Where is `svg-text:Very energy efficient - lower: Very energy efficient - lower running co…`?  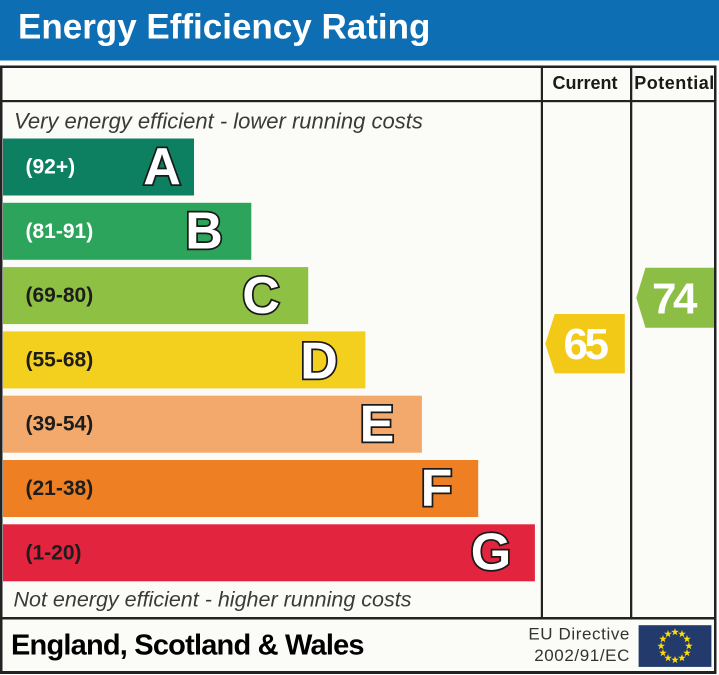
svg-text:Very energy efficient - lower: Very energy efficient - lower running co… is located at coordinates (218, 120).